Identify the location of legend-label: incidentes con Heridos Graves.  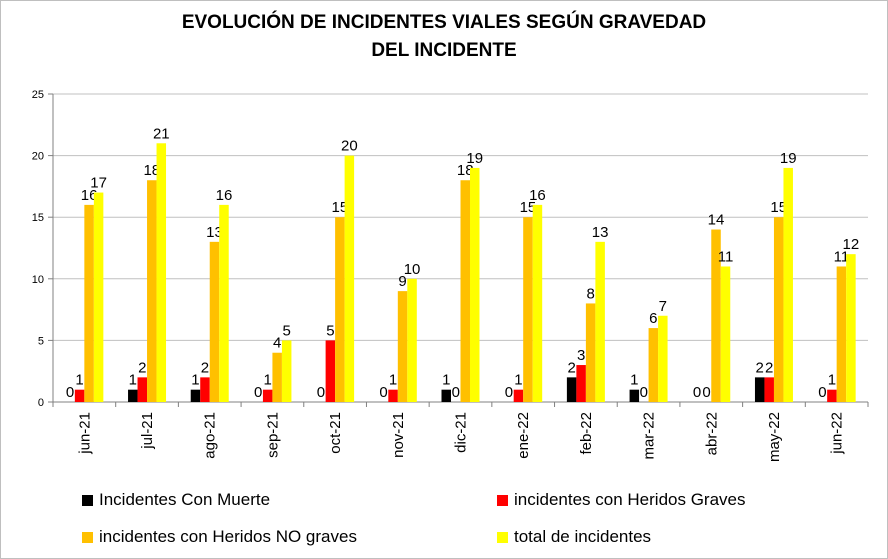
(630, 499).